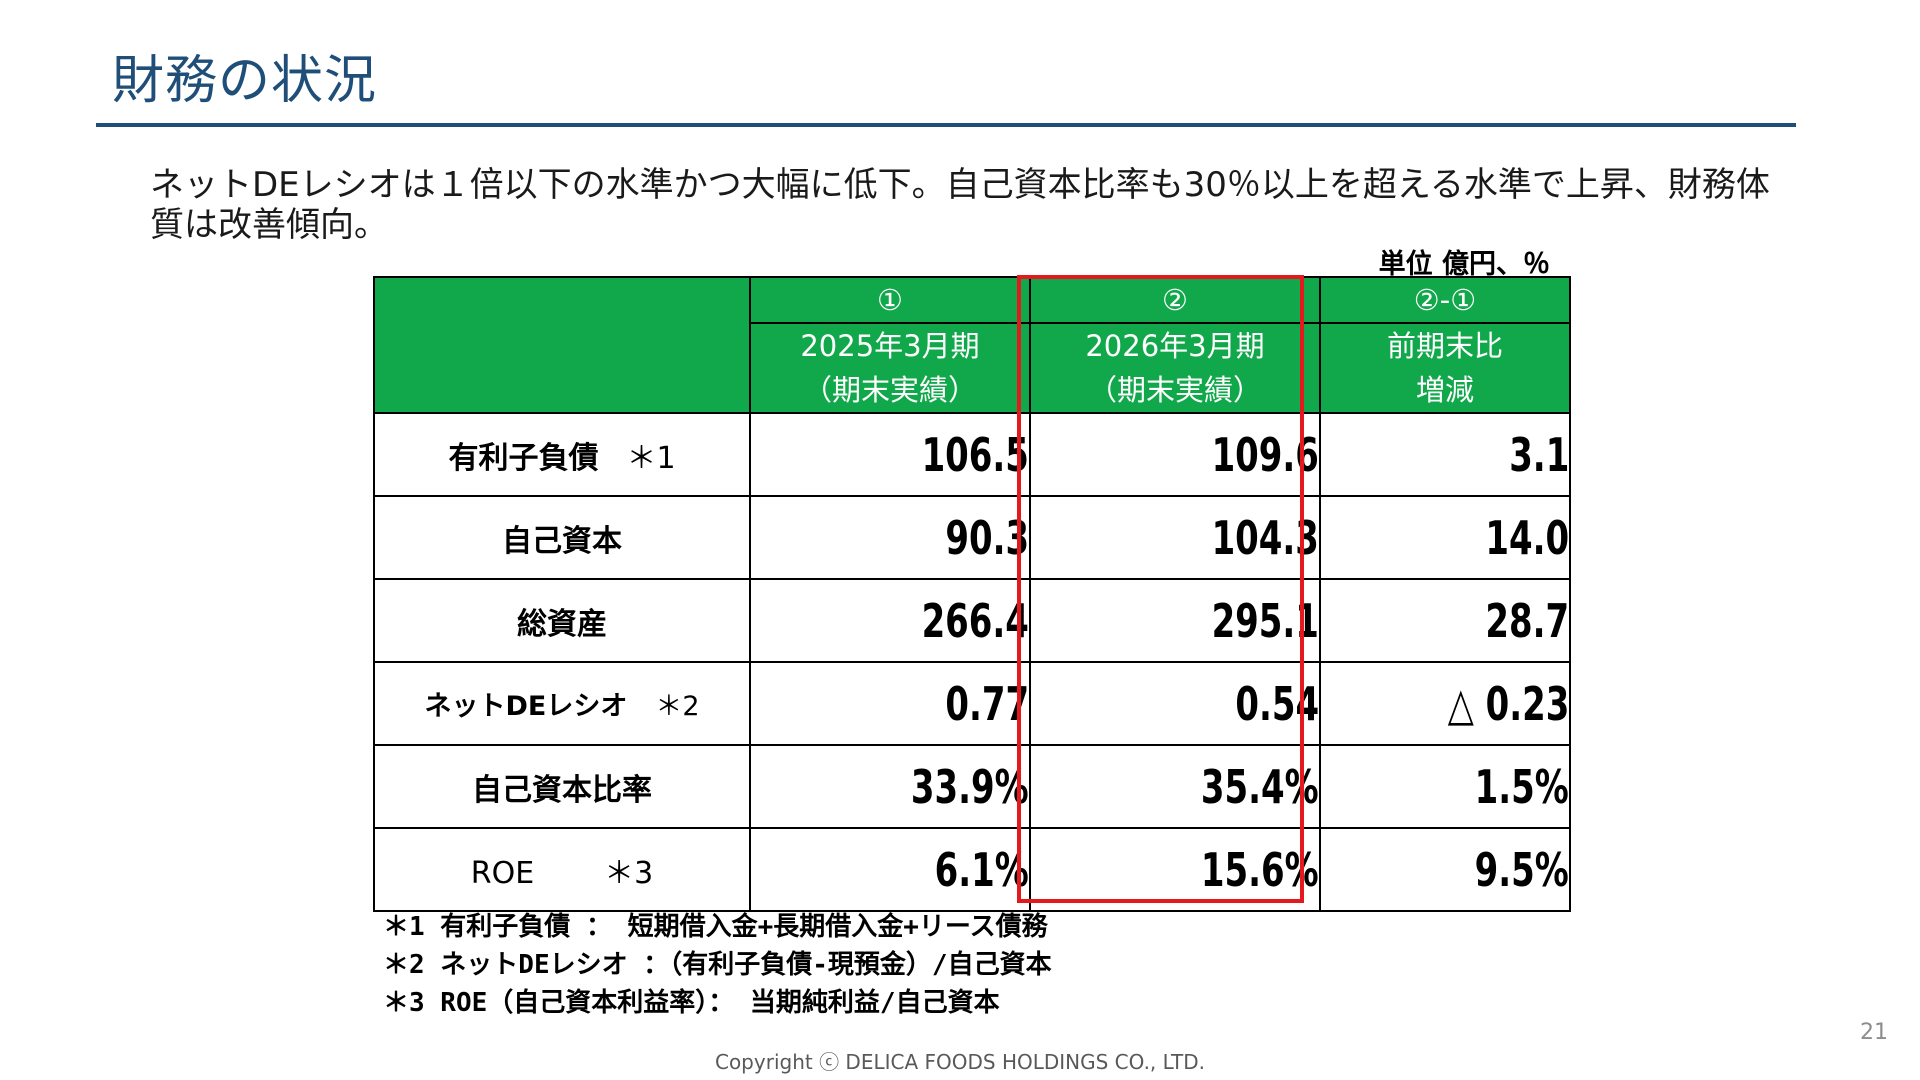  Describe the element at coordinates (1175, 703) in the screenshot. I see `row-value-2026: 0.54` at that location.